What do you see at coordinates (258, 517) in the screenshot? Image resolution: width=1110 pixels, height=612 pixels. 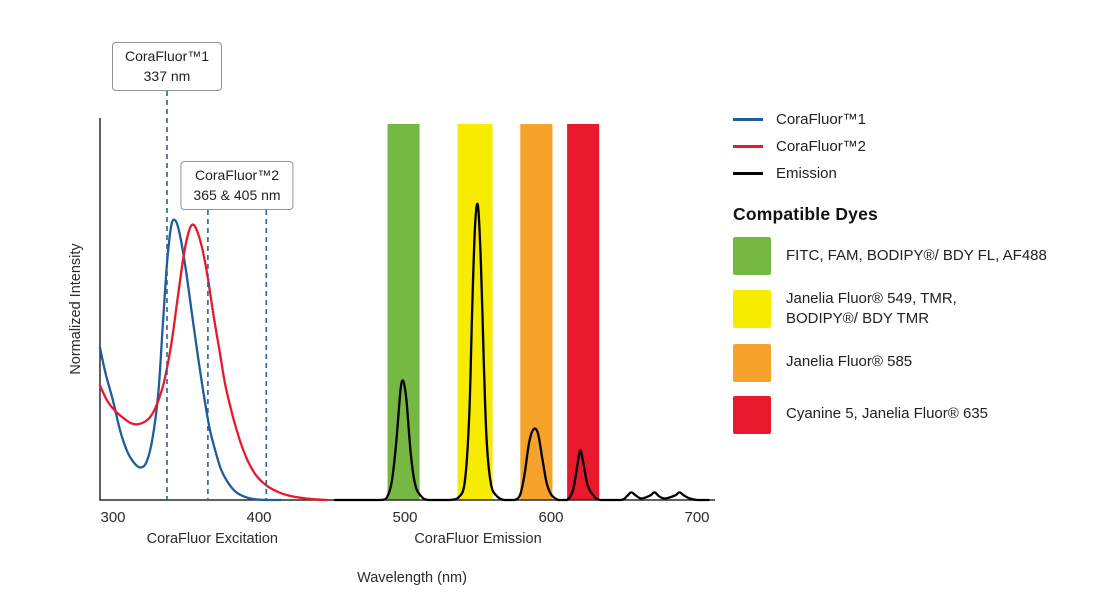 I see `x-tick-label-400: 400` at bounding box center [258, 517].